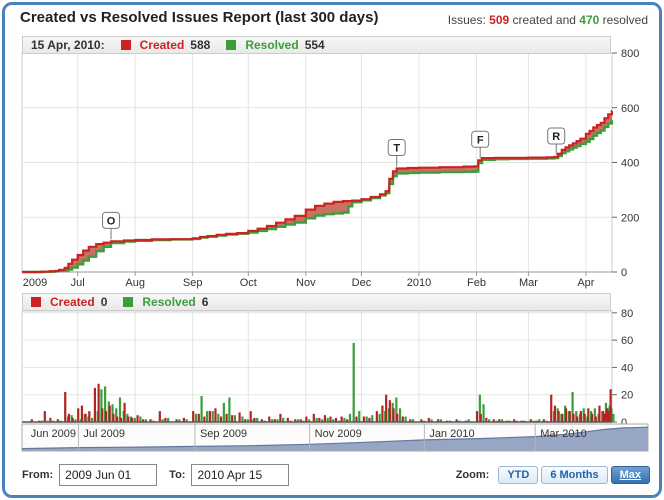  What do you see at coordinates (499, 20) in the screenshot?
I see `issues-created-count: 509` at bounding box center [499, 20].